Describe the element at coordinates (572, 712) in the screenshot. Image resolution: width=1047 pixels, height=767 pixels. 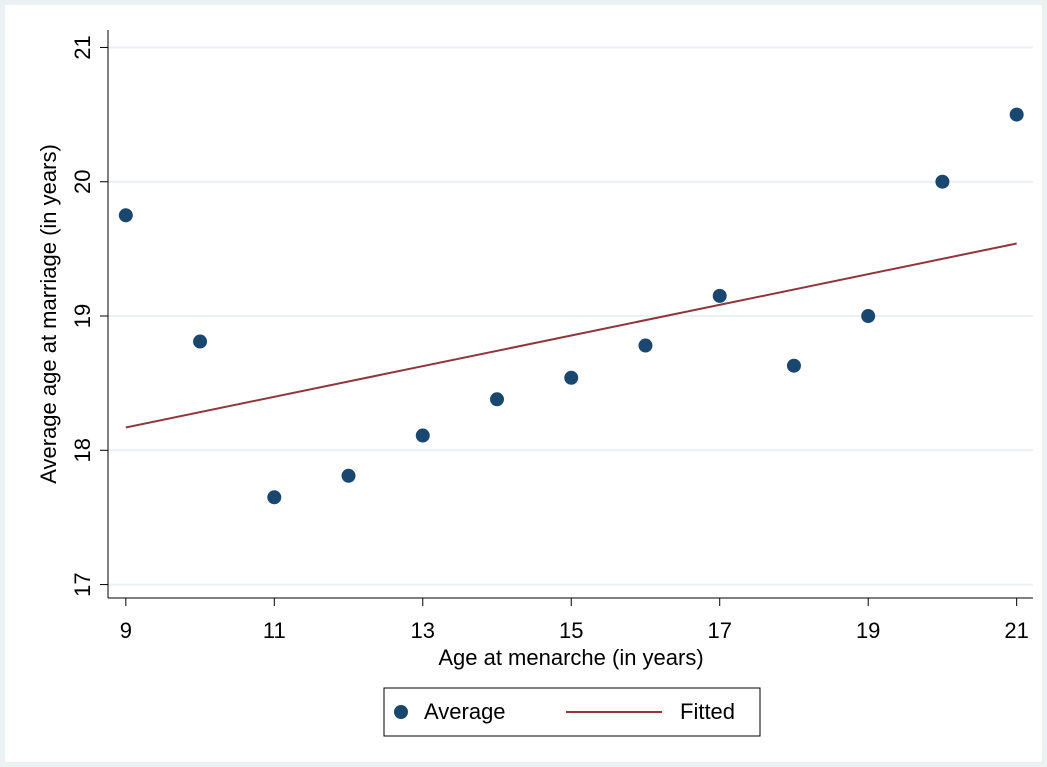
I see `legend-box` at that location.